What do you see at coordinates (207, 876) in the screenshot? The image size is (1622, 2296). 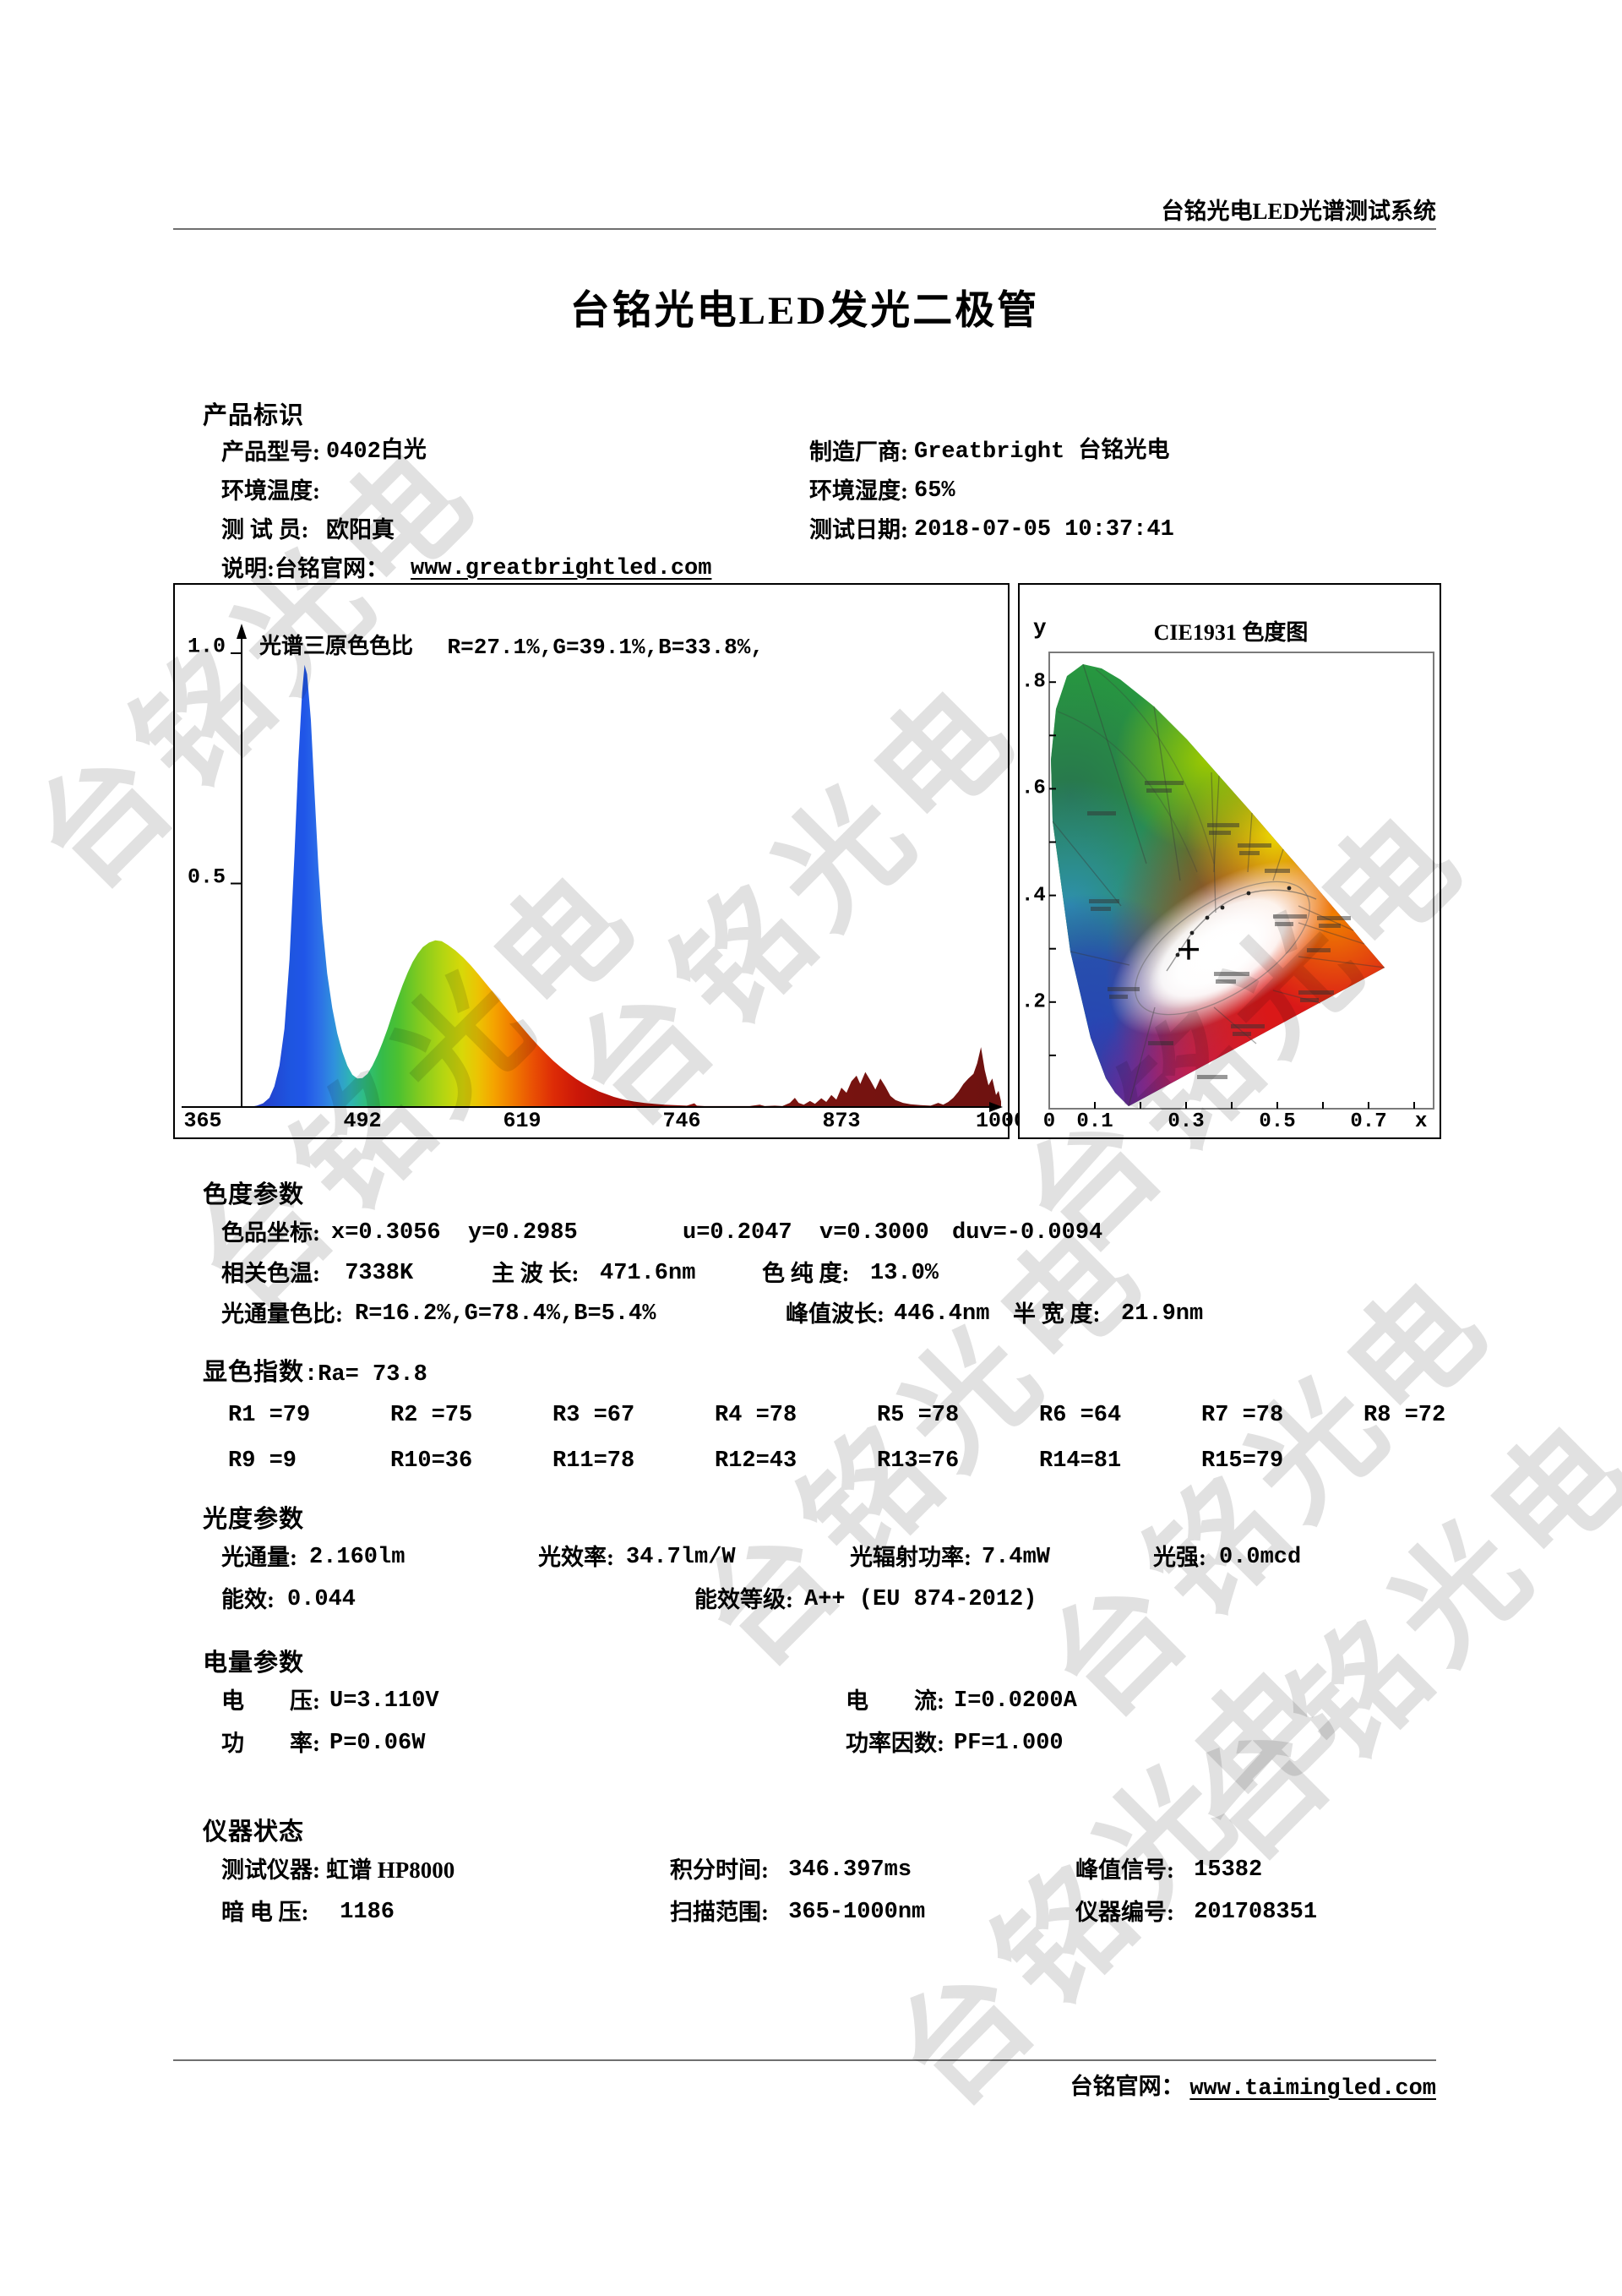 I see `spectrum-y-tick: 0.5` at bounding box center [207, 876].